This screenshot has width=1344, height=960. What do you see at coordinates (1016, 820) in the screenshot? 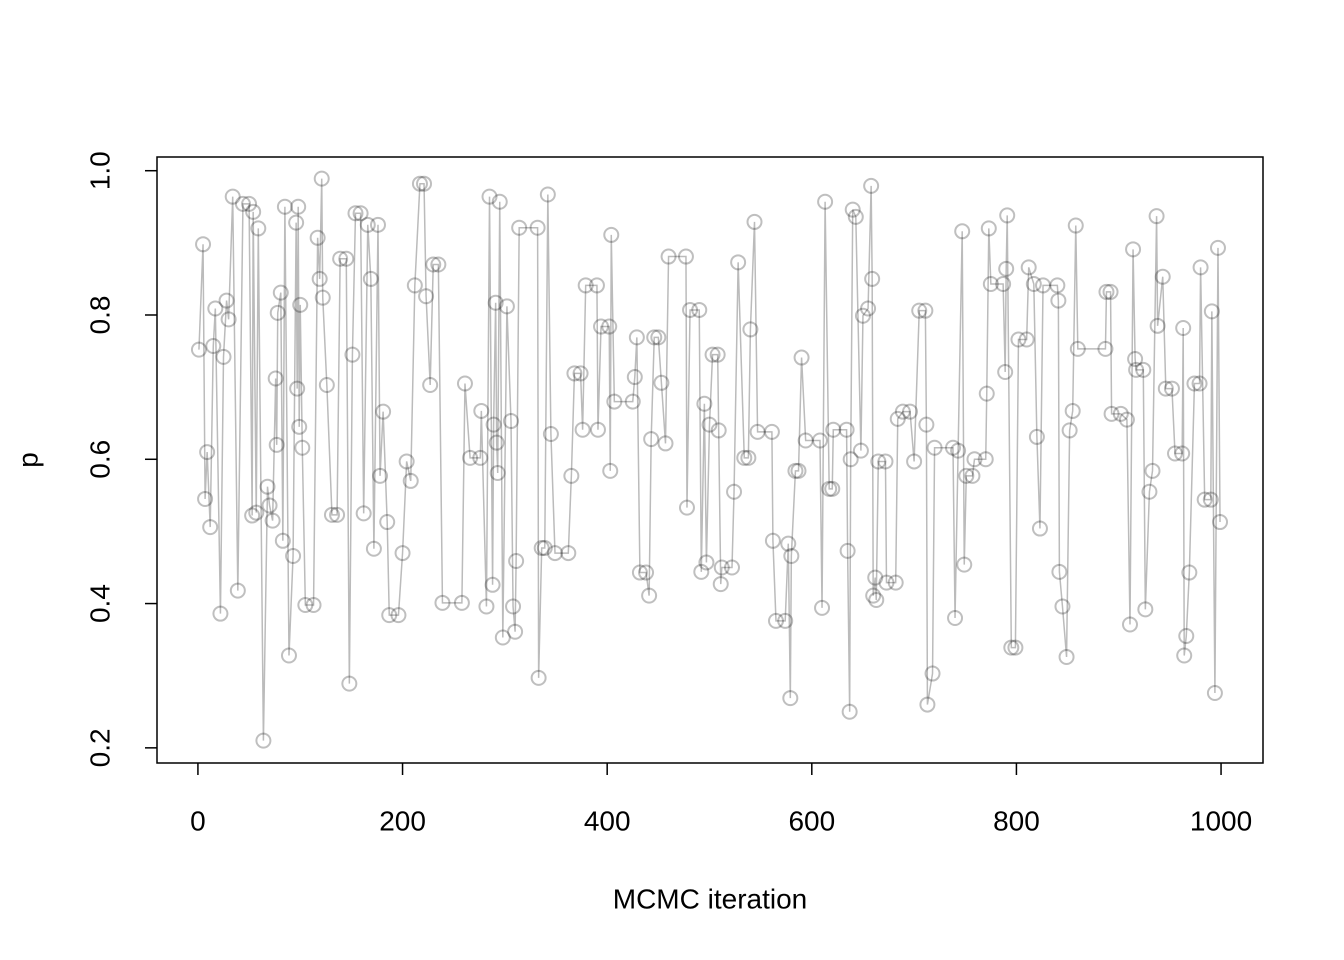
I see `x-tick-label: 800` at bounding box center [1016, 820].